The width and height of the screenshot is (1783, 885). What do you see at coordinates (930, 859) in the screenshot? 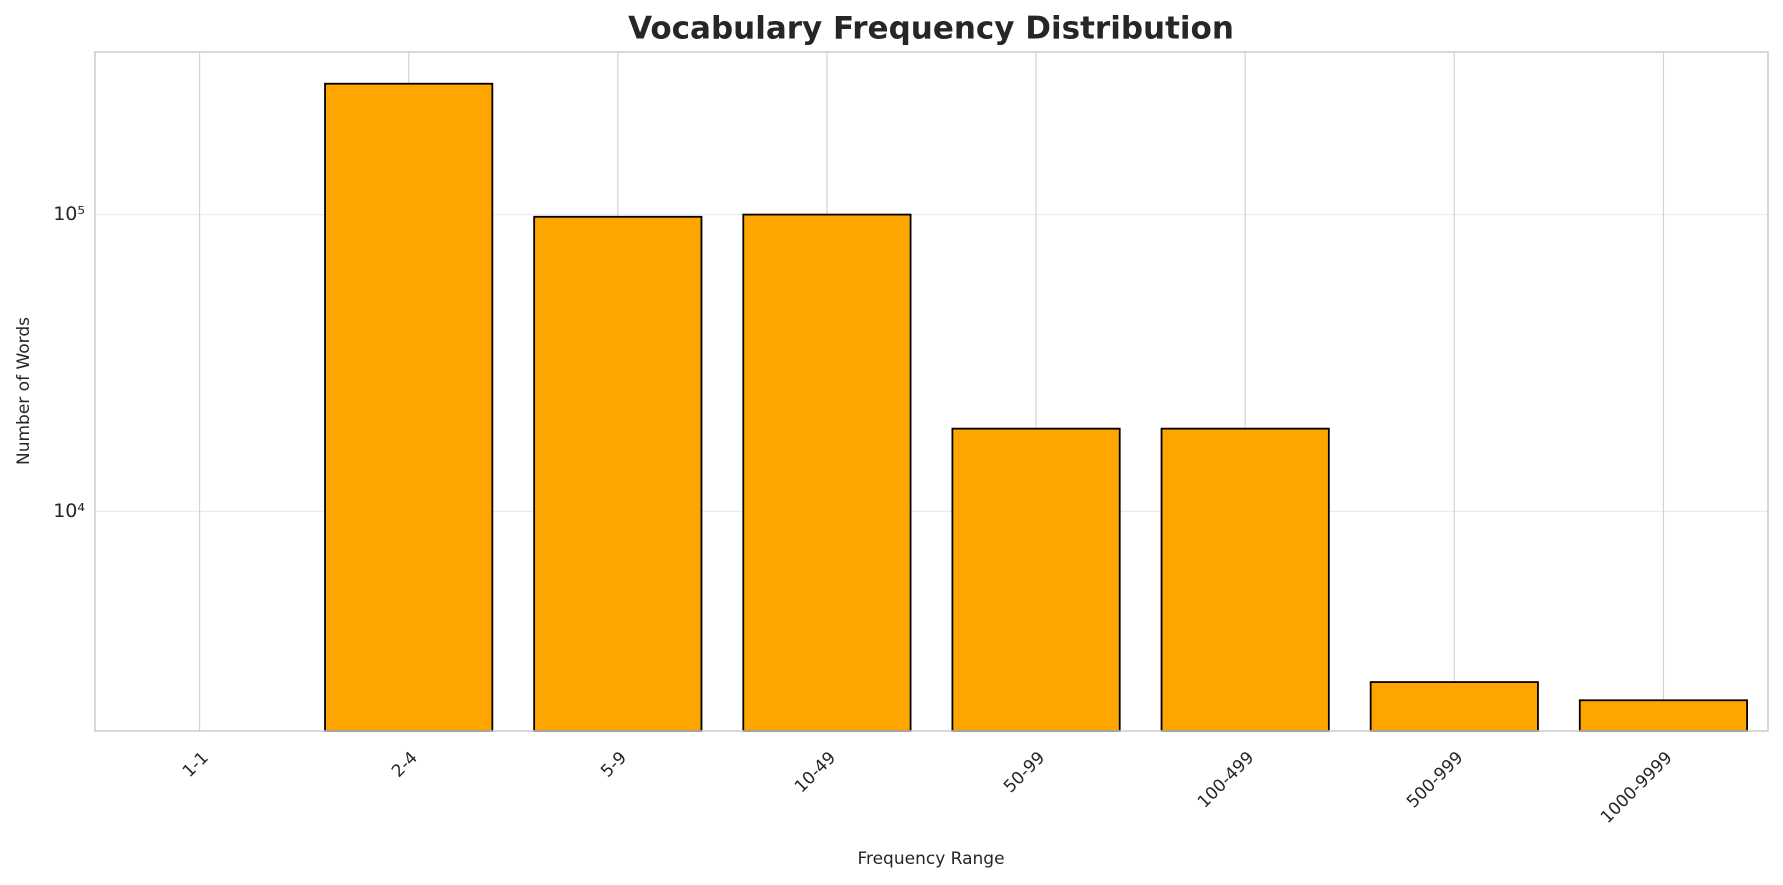
I see `x-axis-label: Frequency Range` at bounding box center [930, 859].